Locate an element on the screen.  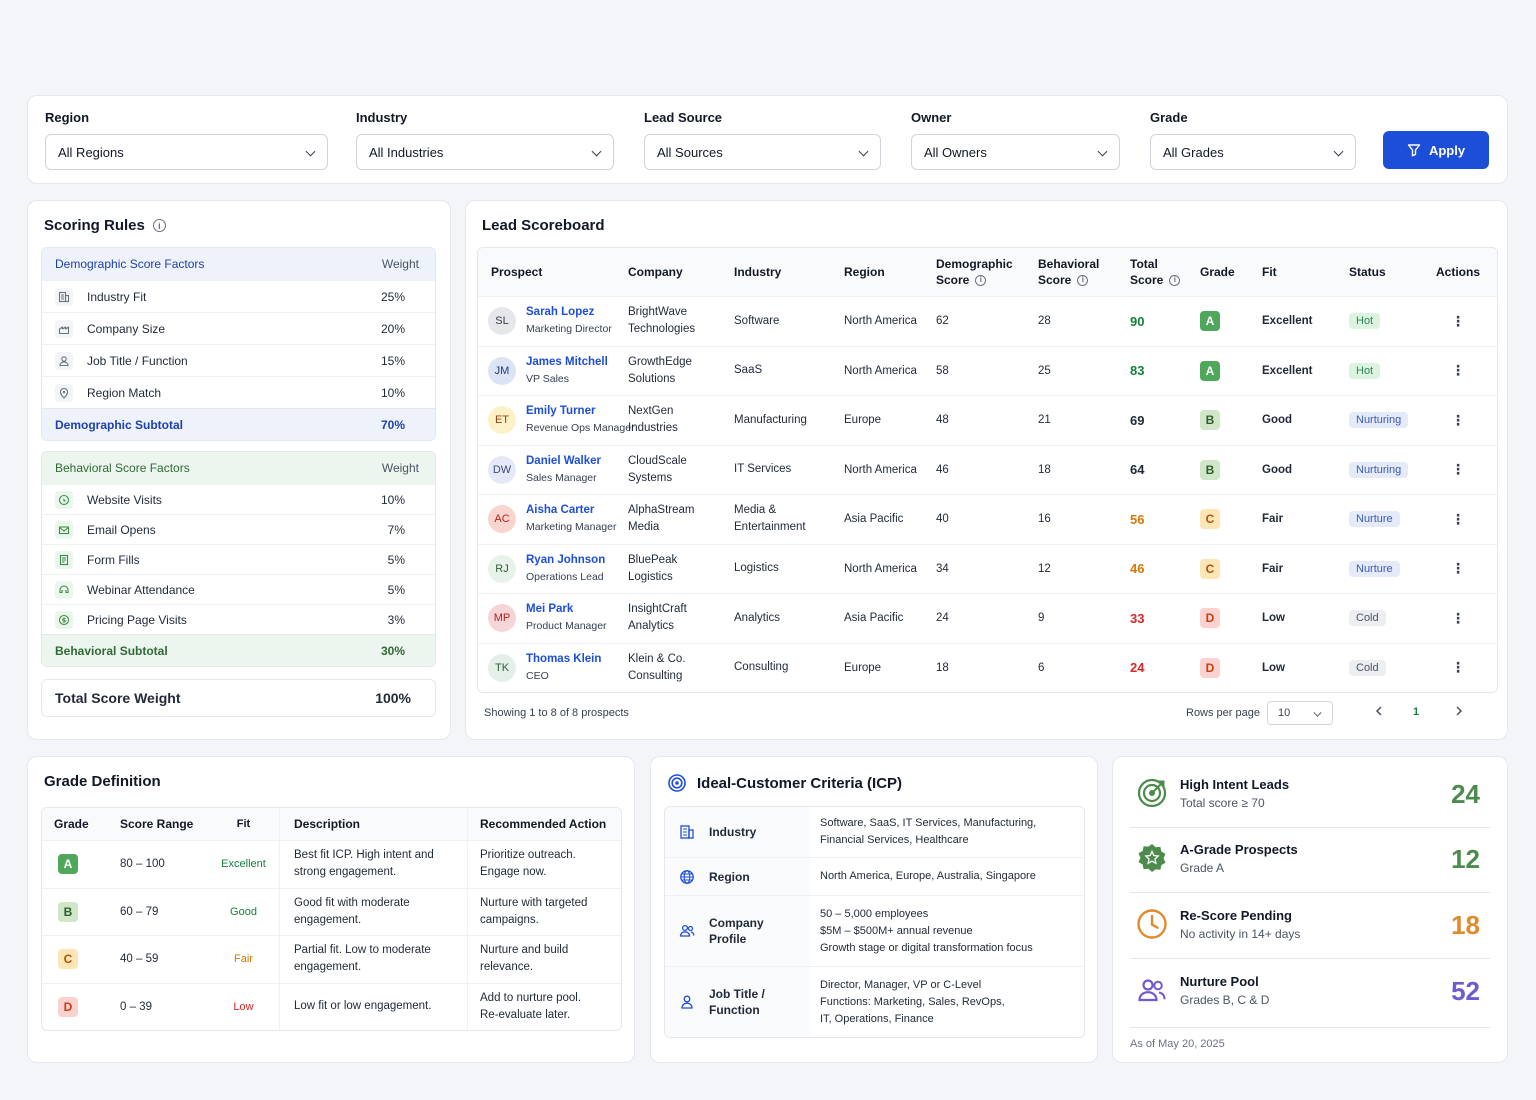
industry-select: All Industries is located at coordinates (485, 152).